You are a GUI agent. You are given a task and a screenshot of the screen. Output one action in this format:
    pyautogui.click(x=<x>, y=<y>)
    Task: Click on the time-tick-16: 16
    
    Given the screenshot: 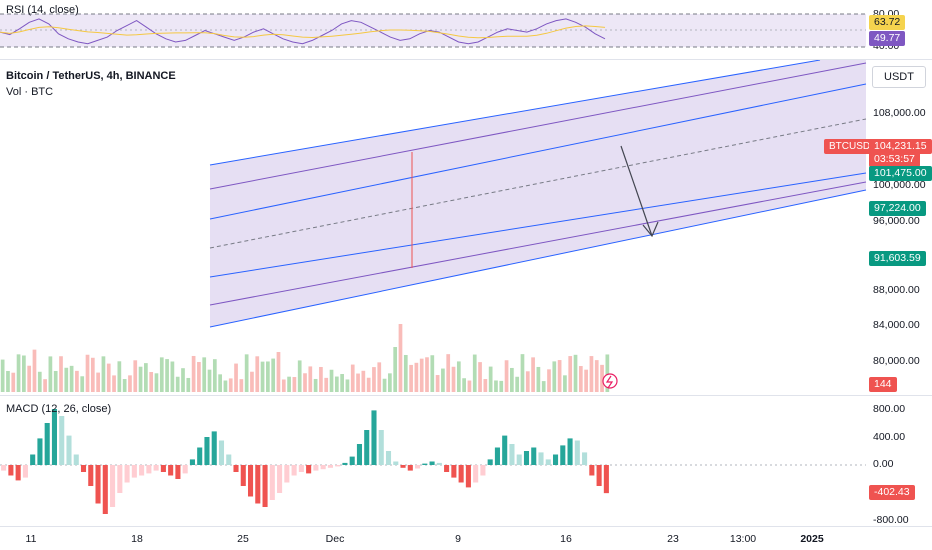 What is the action you would take?
    pyautogui.click(x=566, y=539)
    